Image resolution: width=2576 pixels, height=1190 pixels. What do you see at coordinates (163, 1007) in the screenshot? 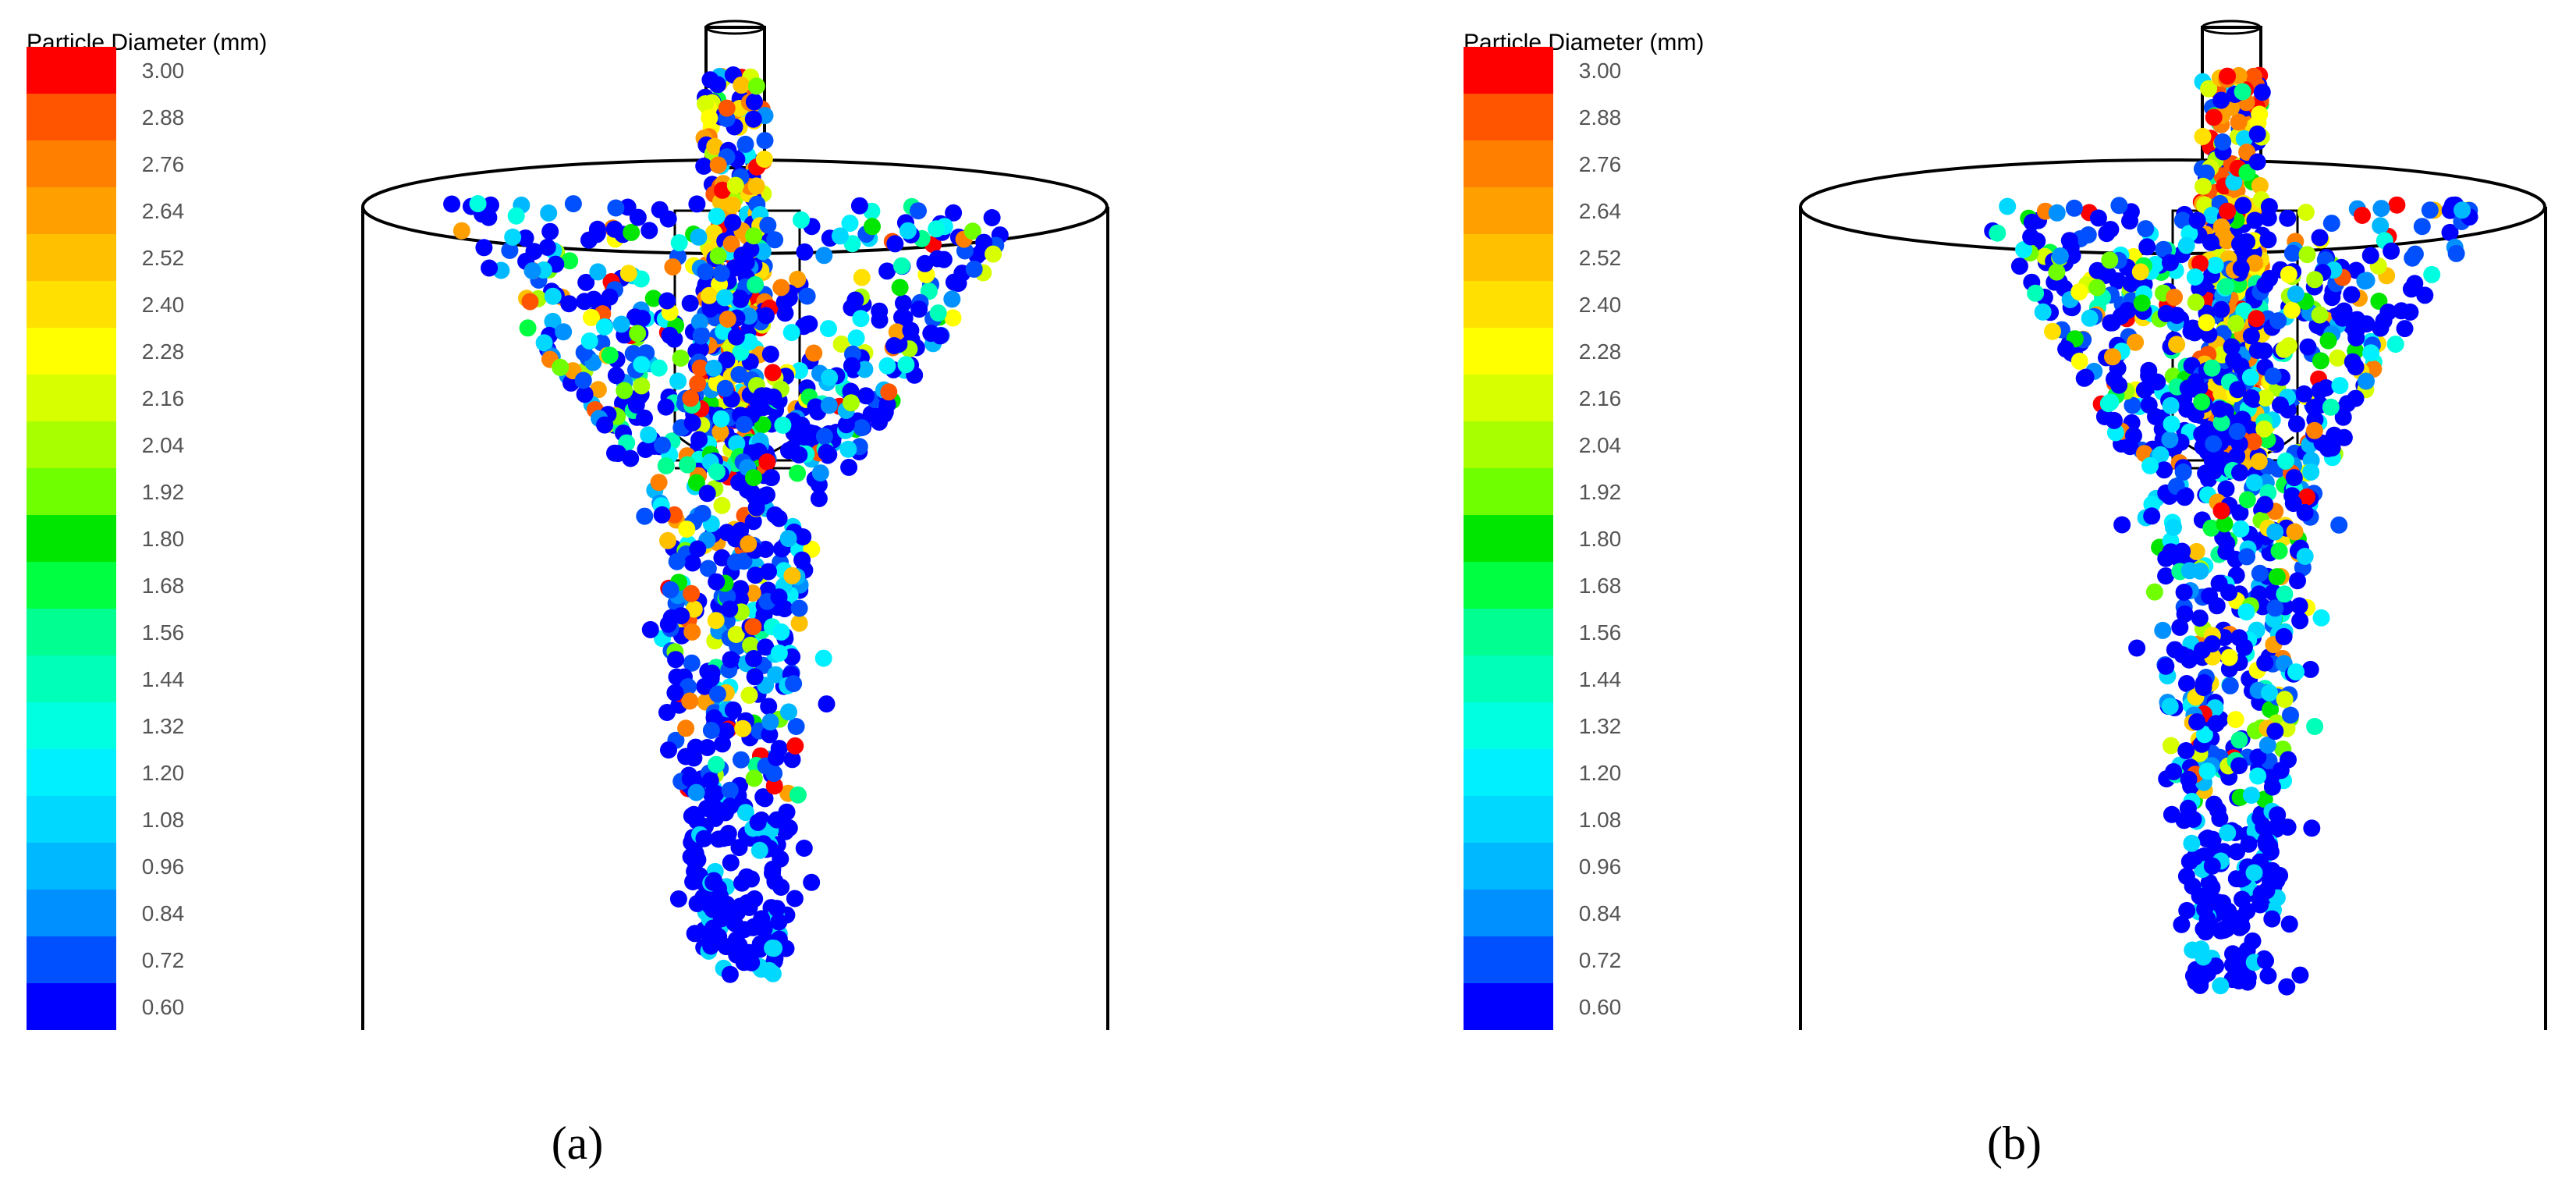
I see `colorbar-tick-label: 0.60` at bounding box center [163, 1007].